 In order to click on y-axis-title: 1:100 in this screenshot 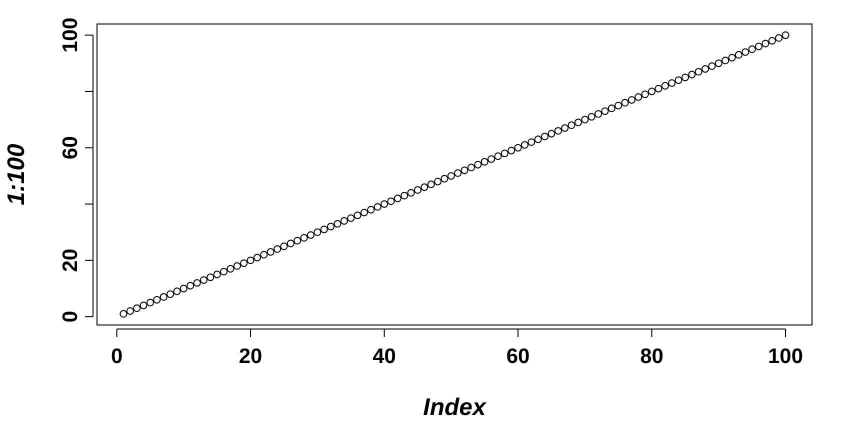, I will do `click(16, 174)`.